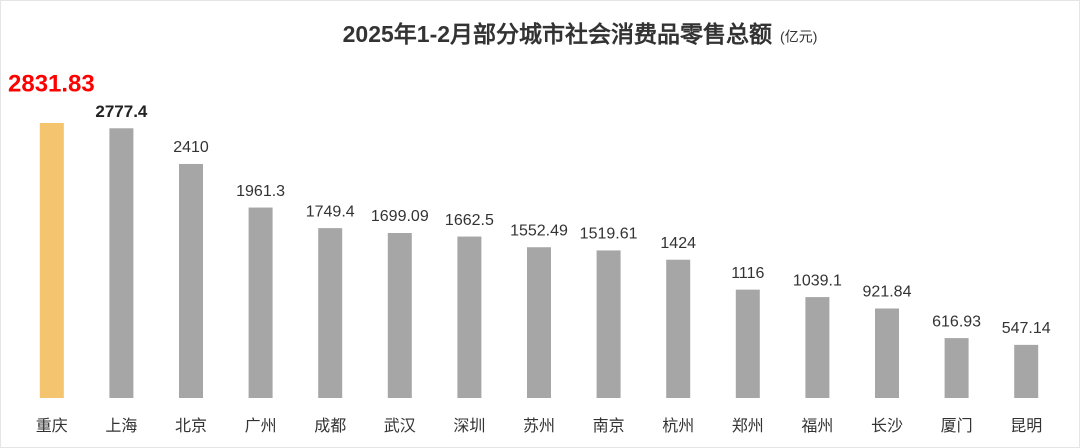 This screenshot has height=448, width=1080. What do you see at coordinates (469, 426) in the screenshot?
I see `x-tick-label: 深圳` at bounding box center [469, 426].